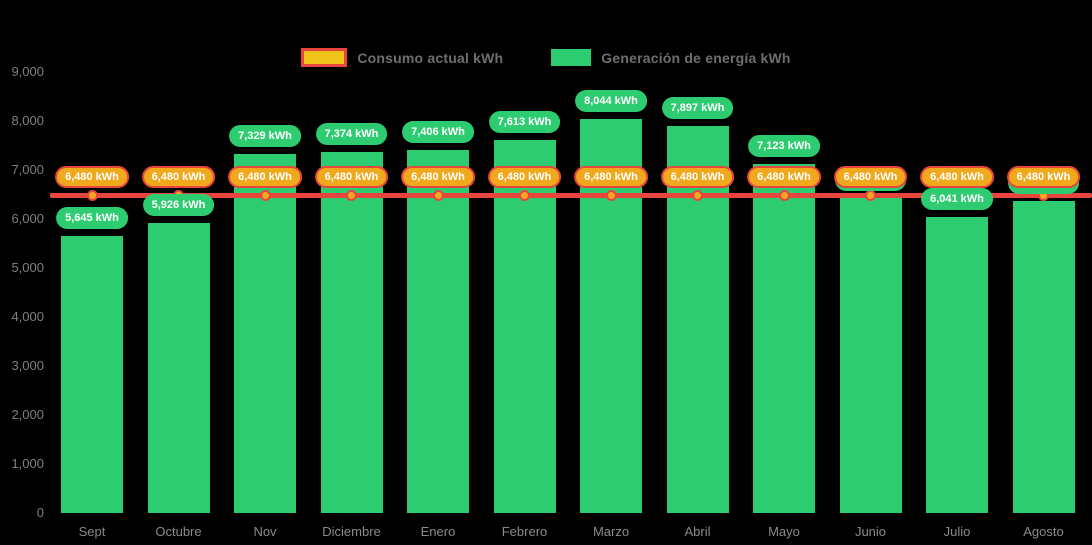 Image resolution: width=1092 pixels, height=545 pixels. What do you see at coordinates (27, 218) in the screenshot?
I see `y-axis-label: 6,000` at bounding box center [27, 218].